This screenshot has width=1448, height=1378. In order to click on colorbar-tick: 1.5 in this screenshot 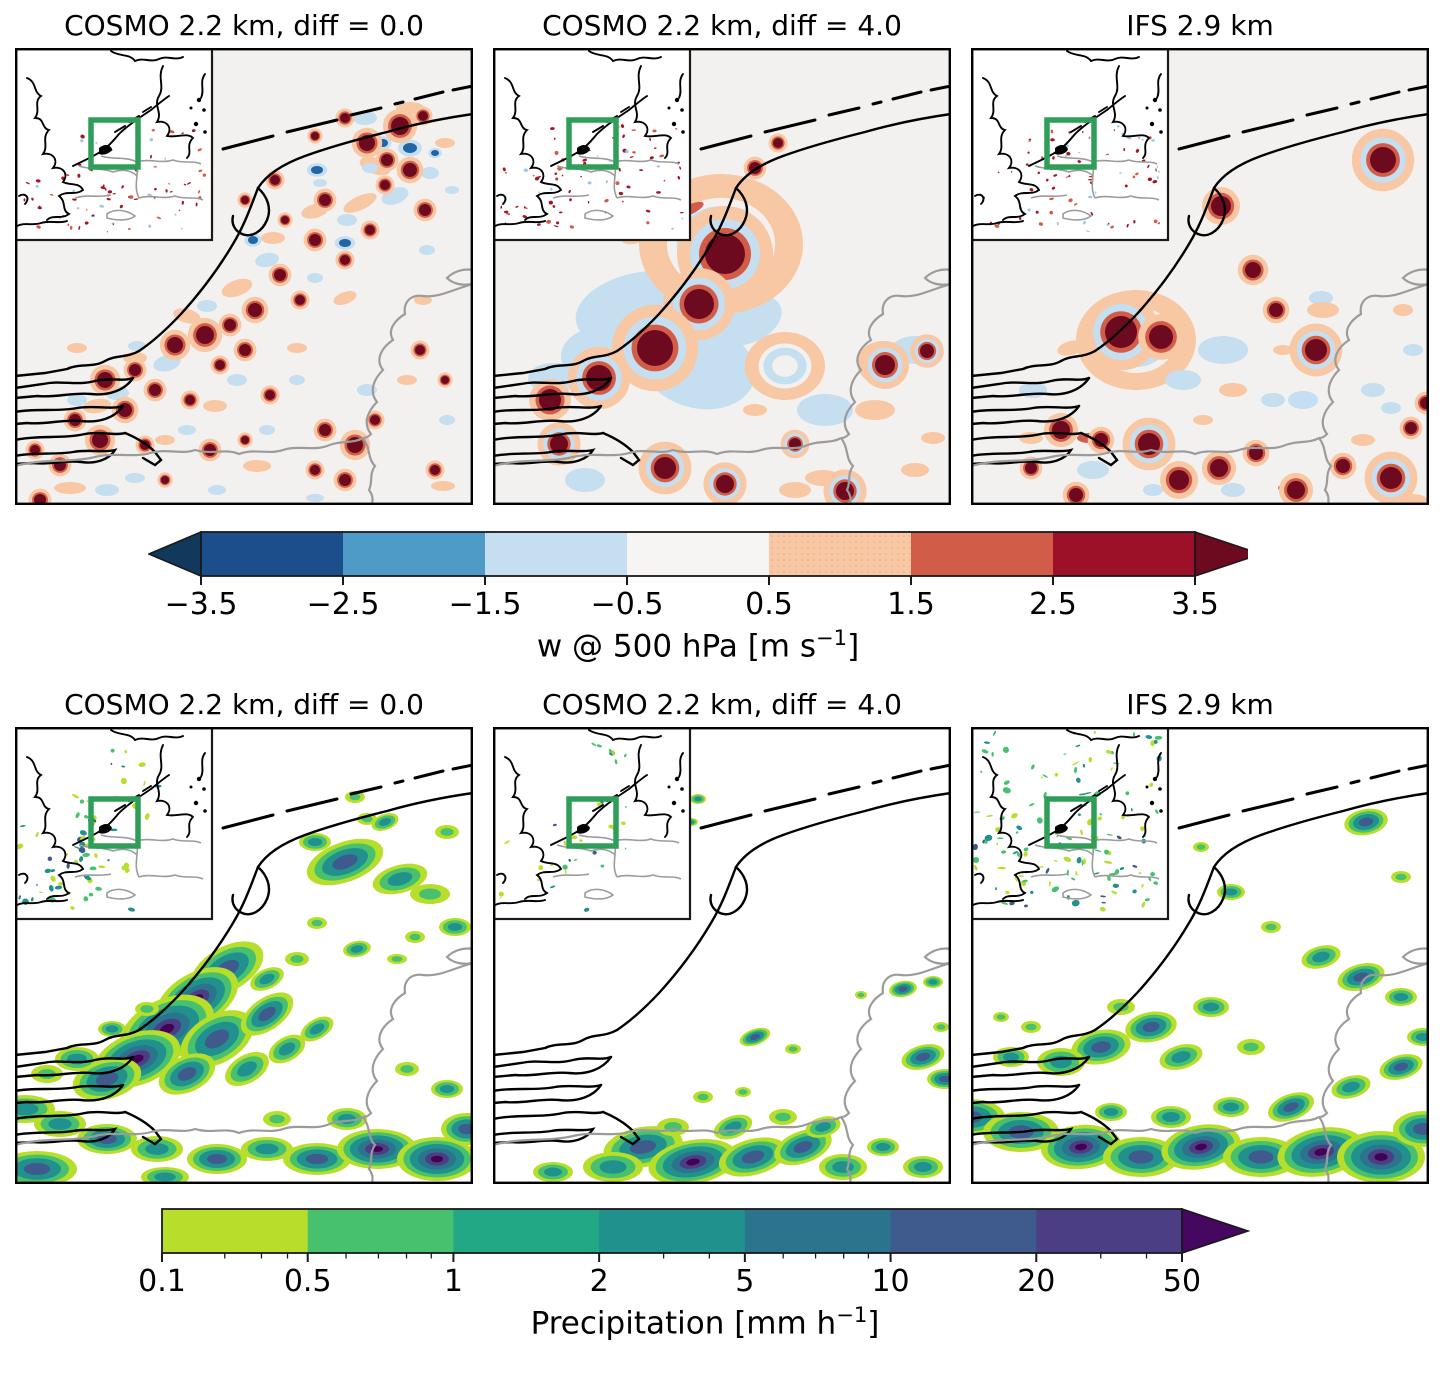, I will do `click(911, 604)`.